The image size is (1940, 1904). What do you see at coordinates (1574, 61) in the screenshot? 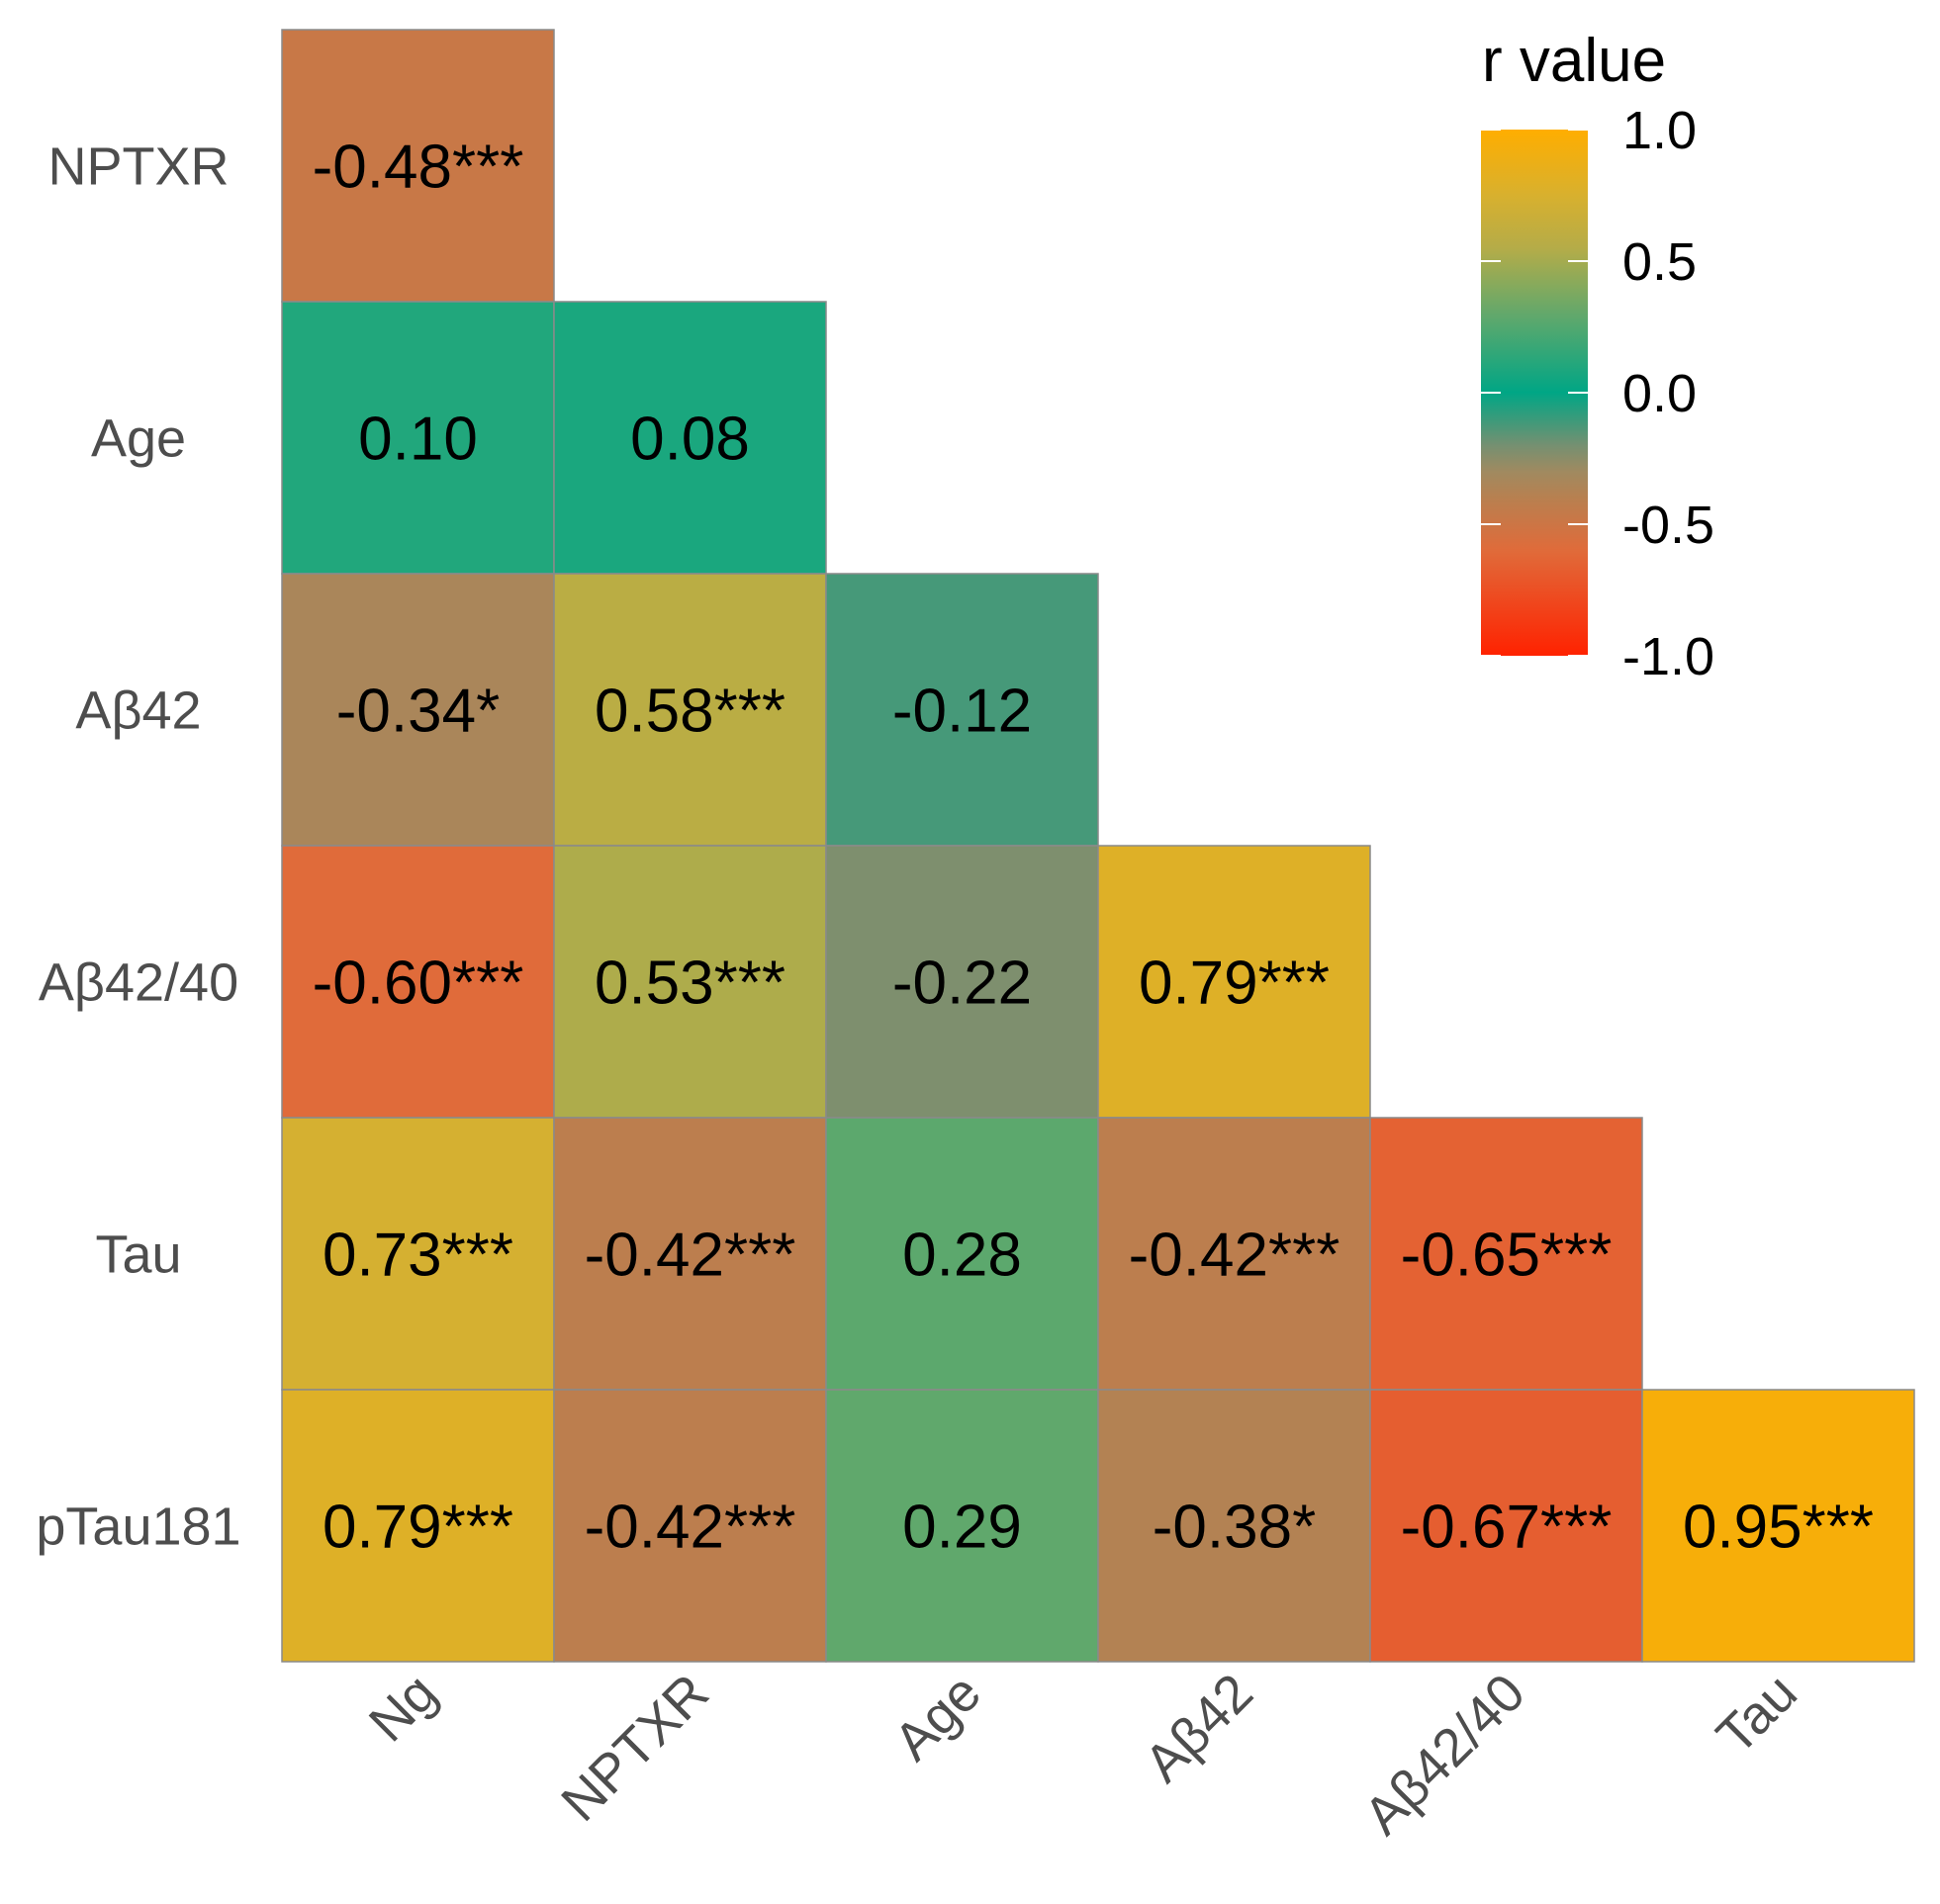
I see `legend-title: r value` at bounding box center [1574, 61].